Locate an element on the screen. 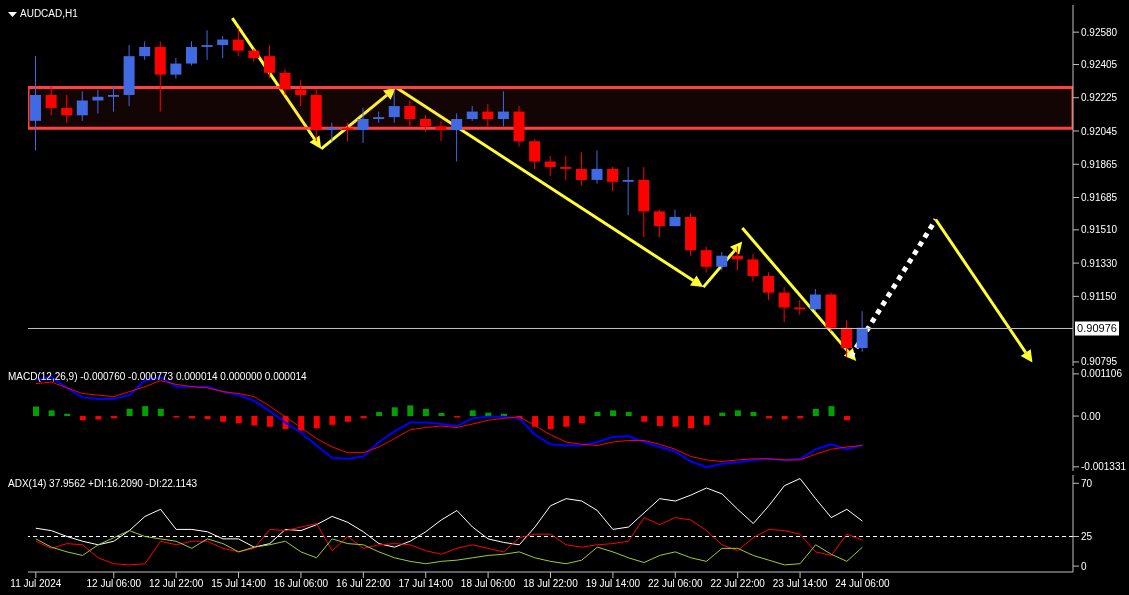 The height and width of the screenshot is (595, 1129). x-tick-label: 15 Jul 14:00 is located at coordinates (239, 584).